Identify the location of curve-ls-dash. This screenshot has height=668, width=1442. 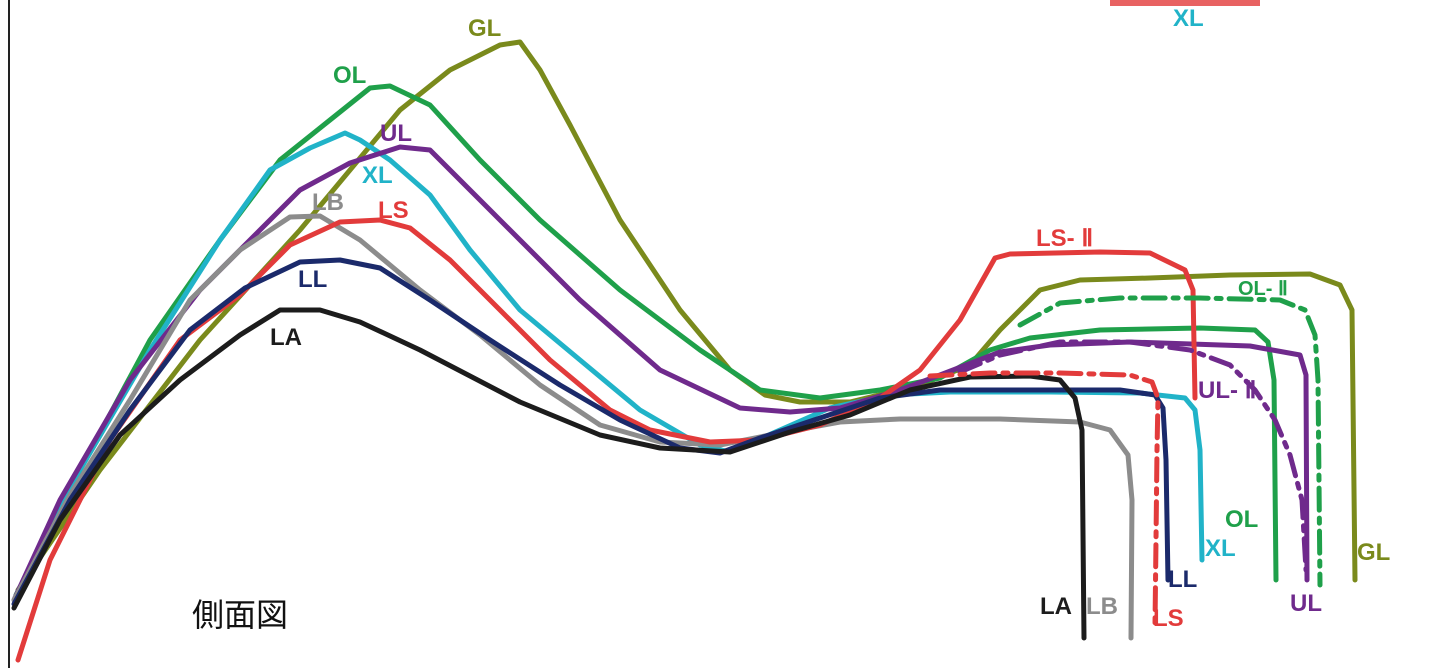
(1044, 499).